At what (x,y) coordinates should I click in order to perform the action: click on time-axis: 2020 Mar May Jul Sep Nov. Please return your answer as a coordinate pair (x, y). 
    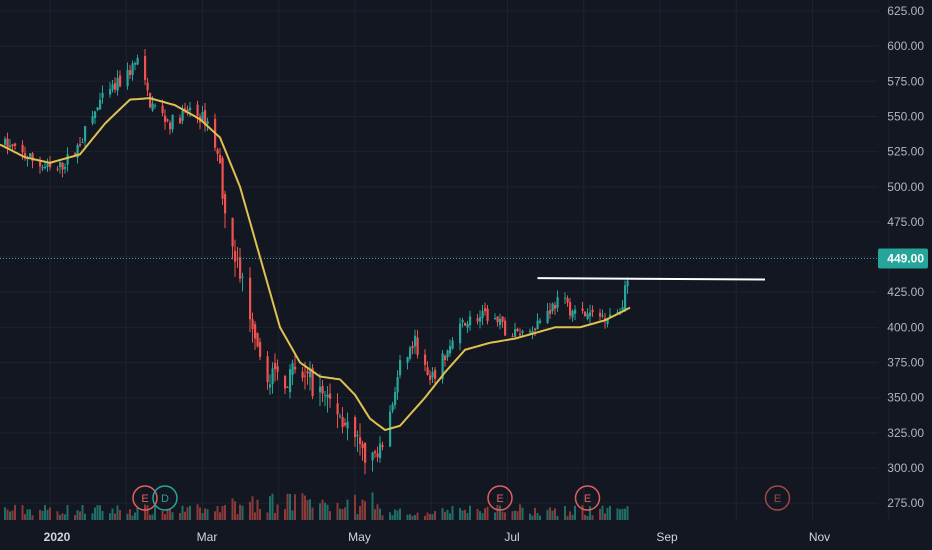
    Looking at the image, I should click on (437, 537).